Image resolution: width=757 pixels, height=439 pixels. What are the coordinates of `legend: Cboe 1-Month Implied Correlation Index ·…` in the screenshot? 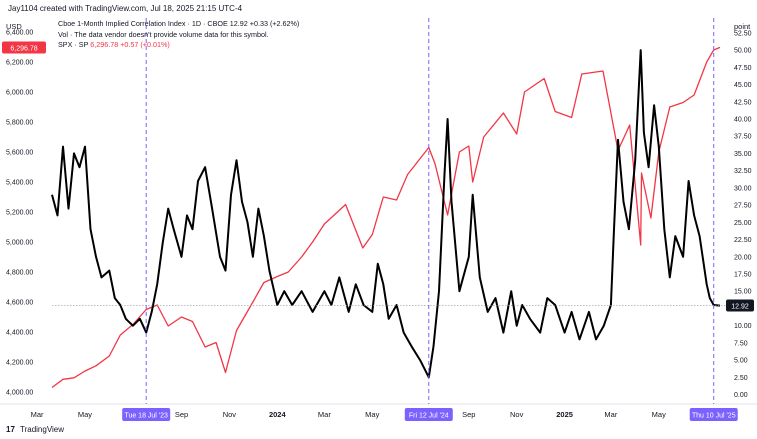 It's located at (178, 35).